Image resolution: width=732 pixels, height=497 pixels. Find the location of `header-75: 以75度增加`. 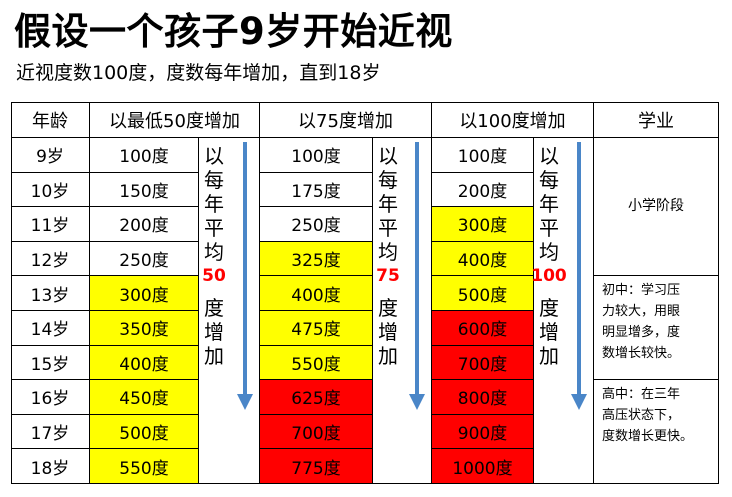

header-75: 以75度增加 is located at coordinates (346, 120).